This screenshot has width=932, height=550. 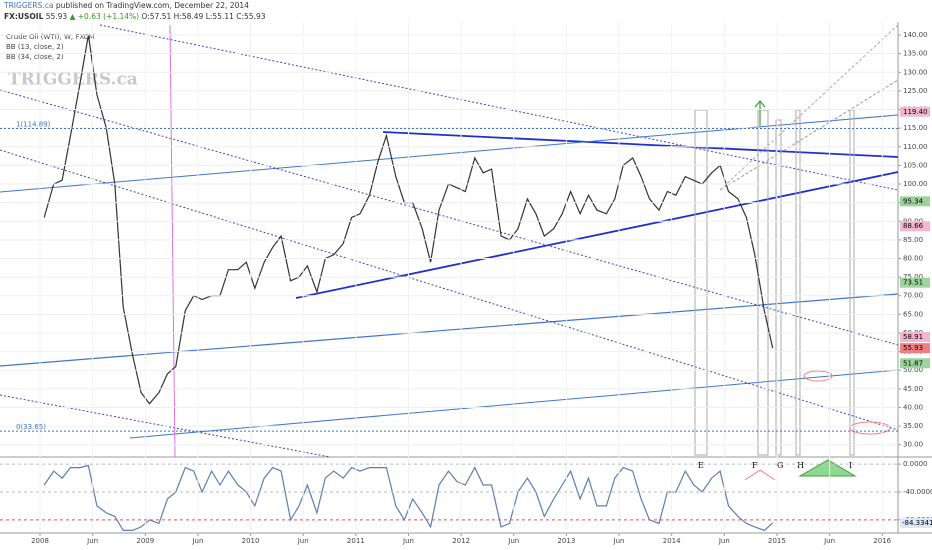 What do you see at coordinates (461, 541) in the screenshot?
I see `x-tick-label: 2012` at bounding box center [461, 541].